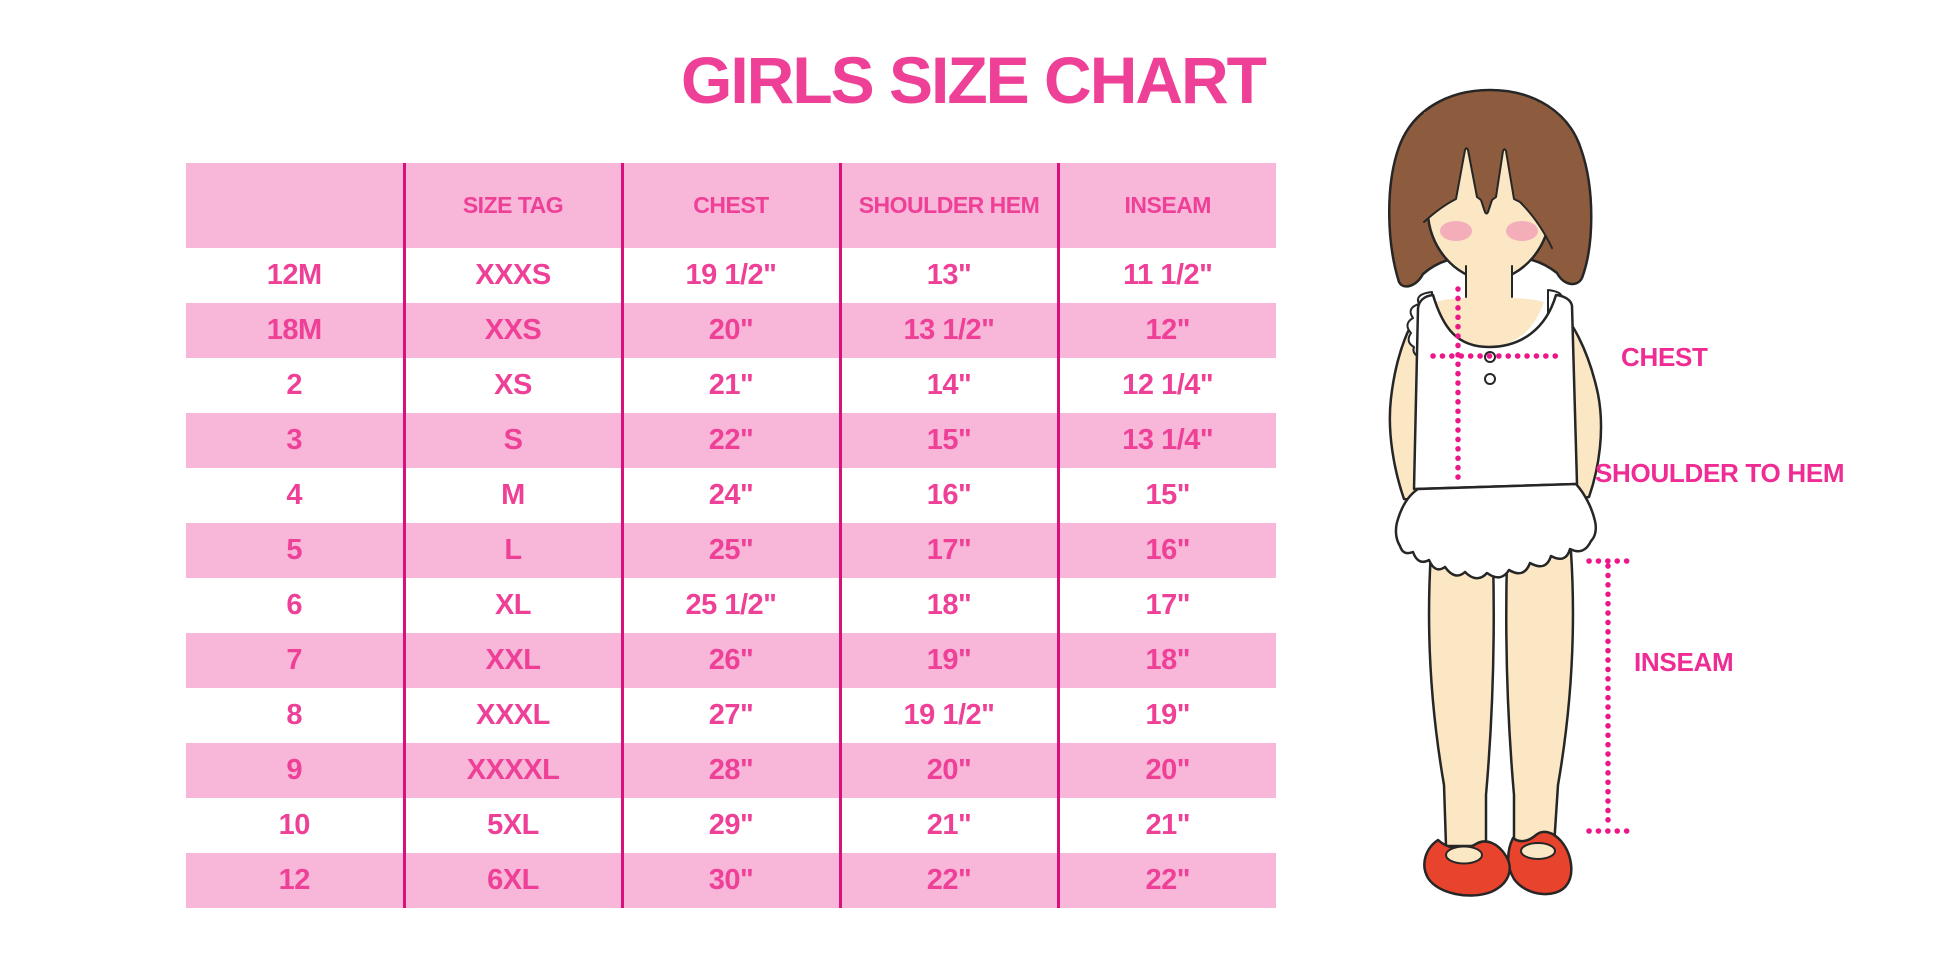 Image resolution: width=1946 pixels, height=973 pixels. I want to click on girl-illustration, so click(1510, 492).